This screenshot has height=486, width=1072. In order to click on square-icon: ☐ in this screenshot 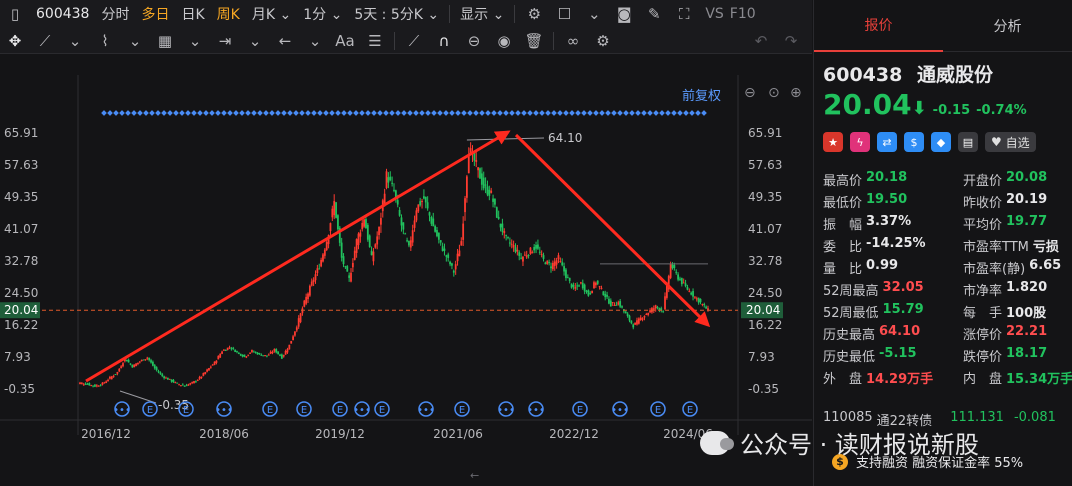, I will do `click(564, 13)`.